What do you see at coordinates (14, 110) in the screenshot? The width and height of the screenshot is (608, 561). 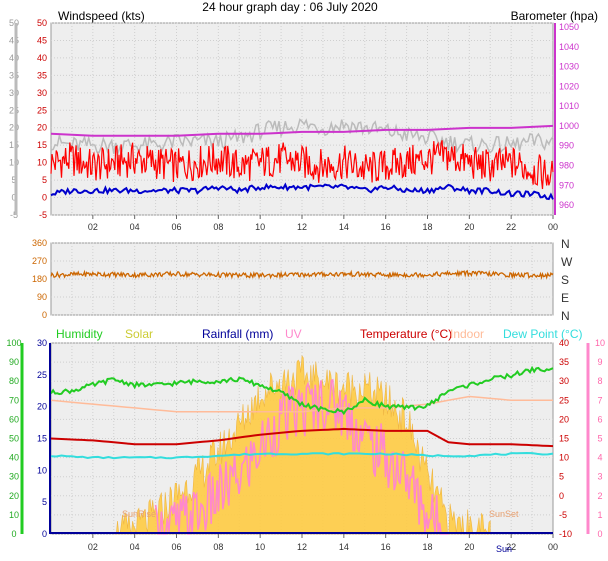 I see `gust-y-label: 25` at bounding box center [14, 110].